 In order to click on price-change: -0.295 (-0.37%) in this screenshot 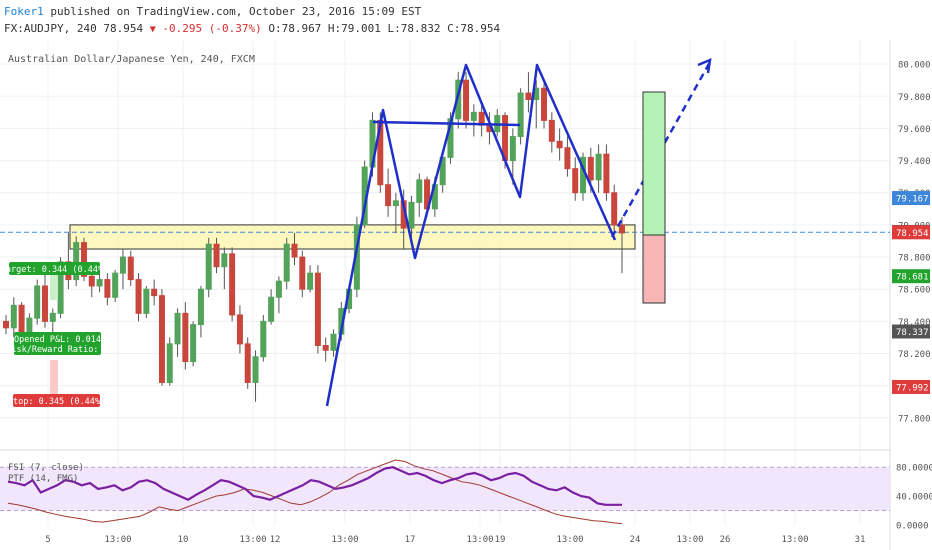, I will do `click(212, 28)`.